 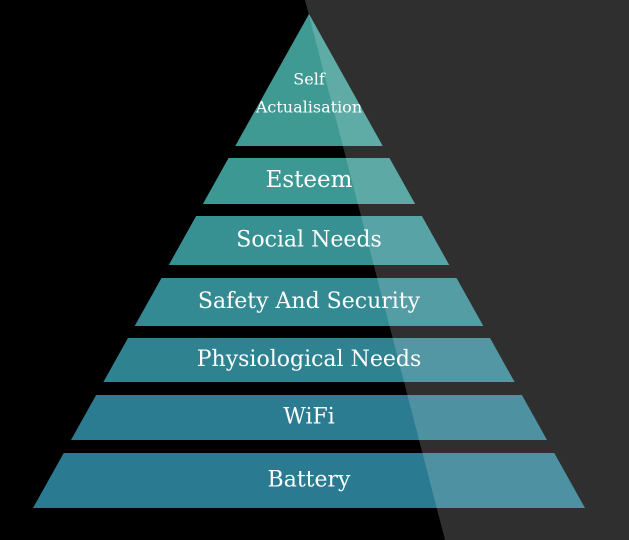 I want to click on tier-label-5: Physiological Needs, so click(x=309, y=359).